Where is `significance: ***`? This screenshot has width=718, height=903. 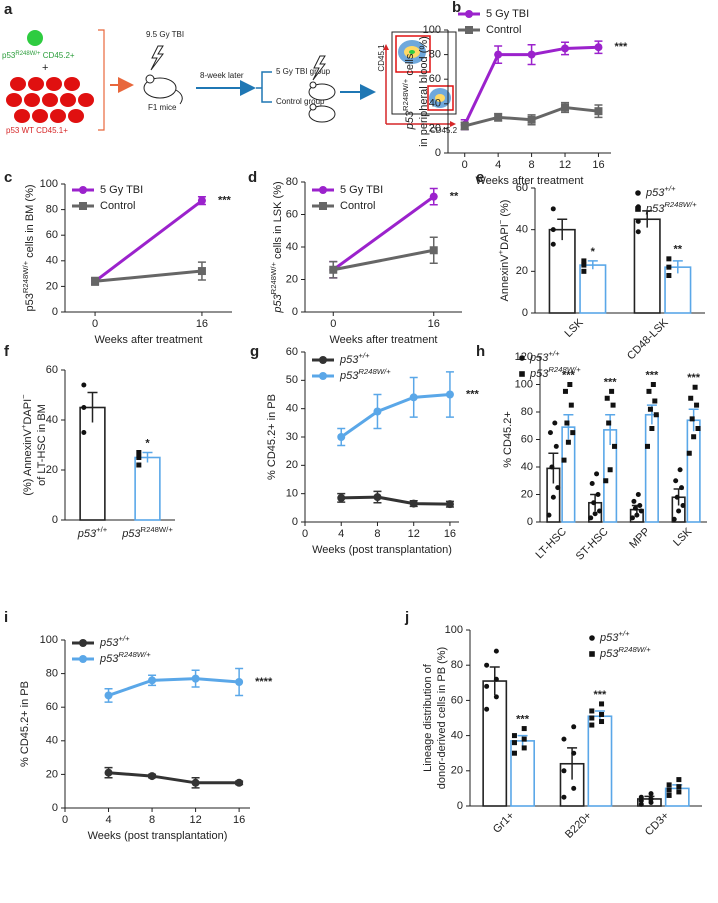 significance: *** is located at coordinates (523, 719).